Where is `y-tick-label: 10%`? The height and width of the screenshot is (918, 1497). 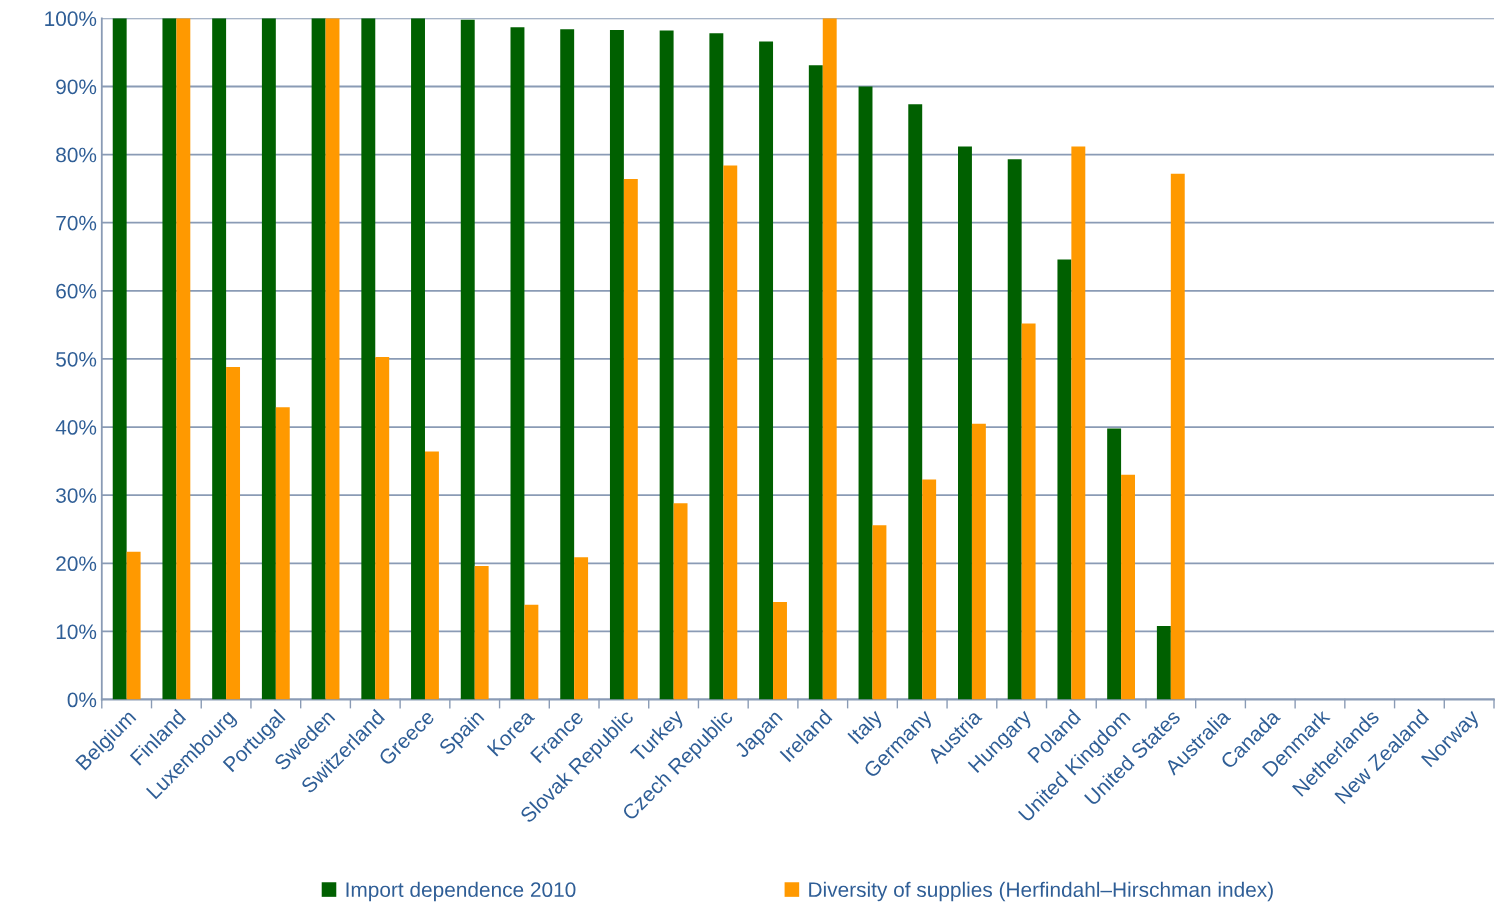
y-tick-label: 10% is located at coordinates (76, 632).